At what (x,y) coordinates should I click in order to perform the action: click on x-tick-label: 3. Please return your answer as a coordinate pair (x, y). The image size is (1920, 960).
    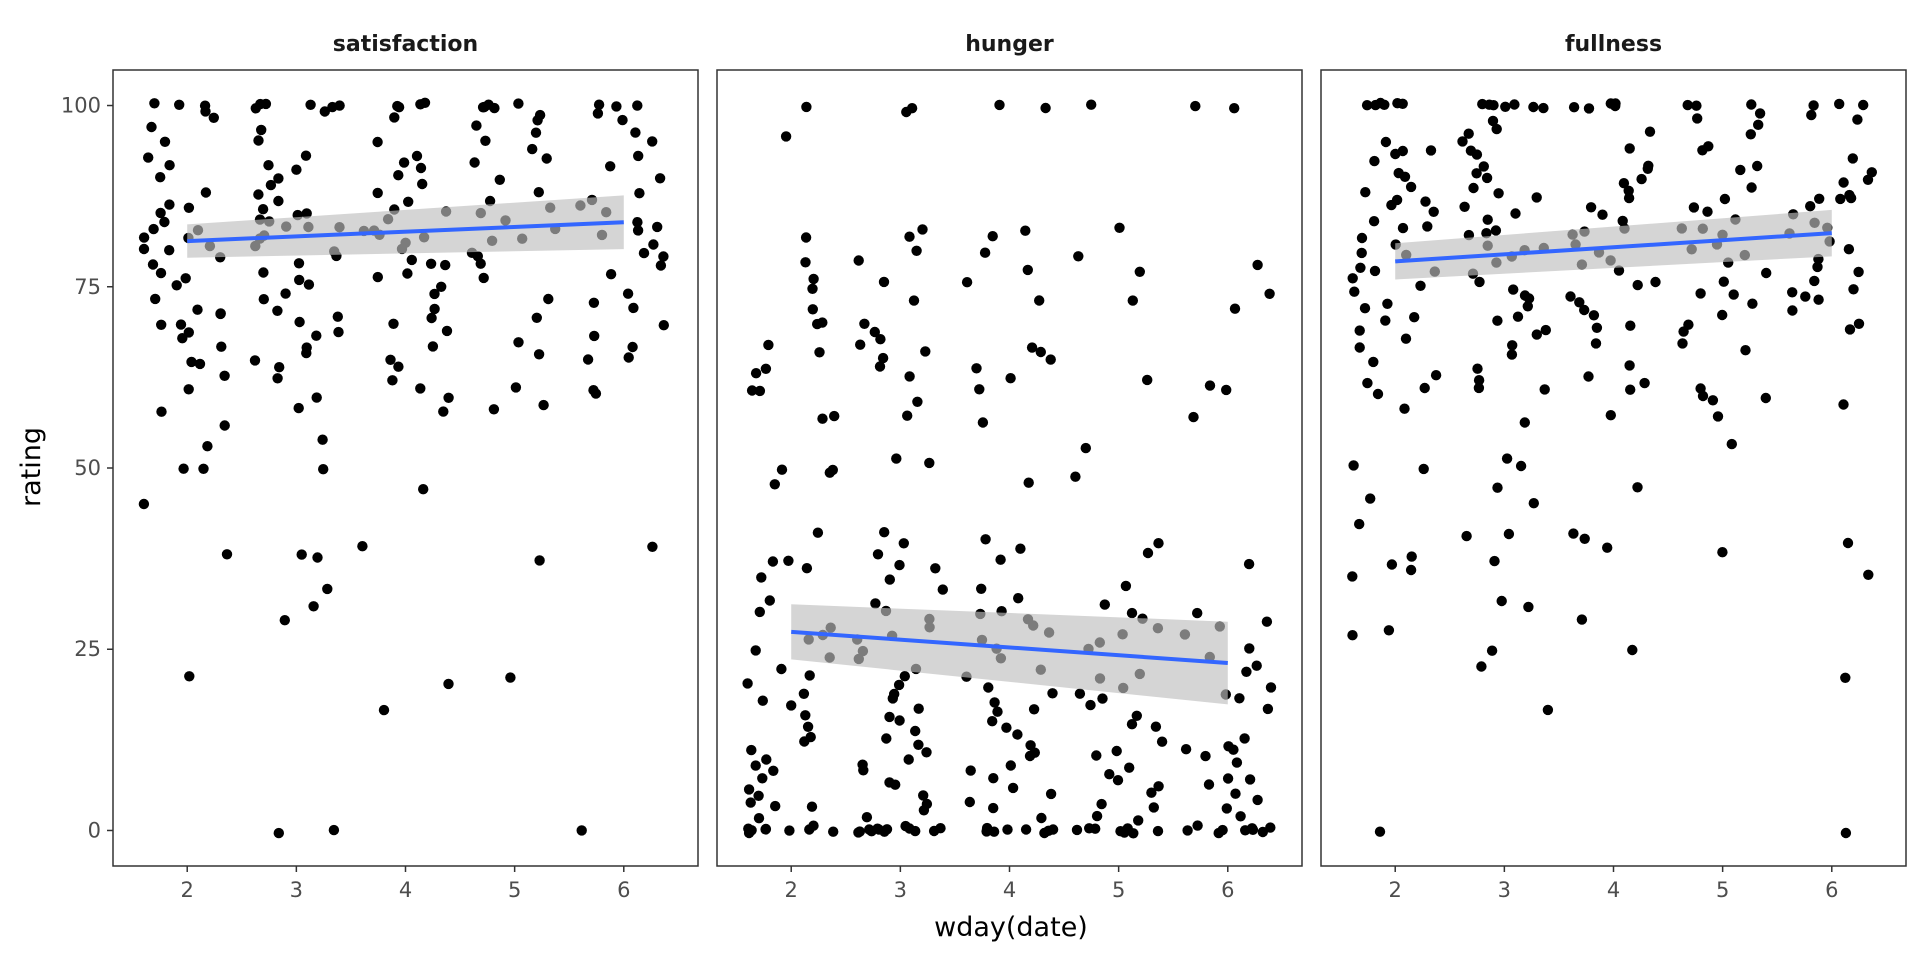
    Looking at the image, I should click on (296, 890).